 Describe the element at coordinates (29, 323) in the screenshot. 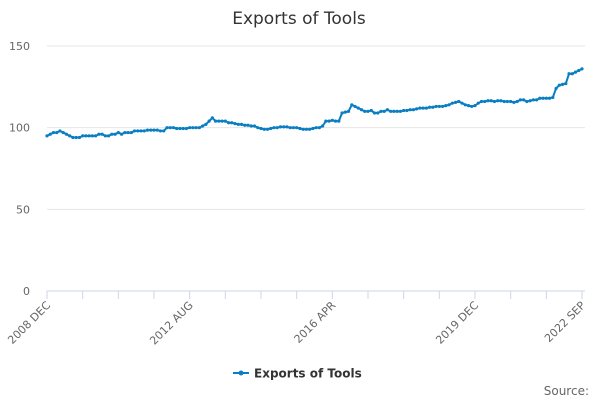

I see `x-tick-label: 2008 DEC` at that location.